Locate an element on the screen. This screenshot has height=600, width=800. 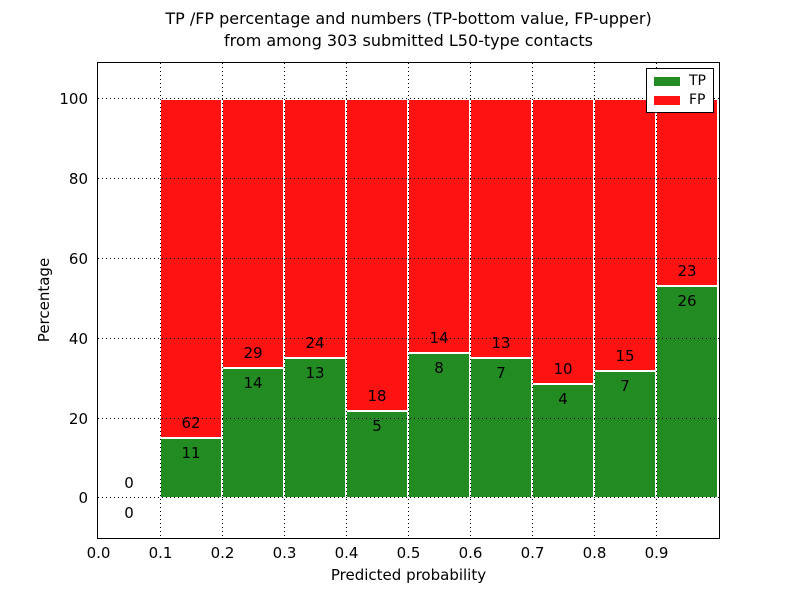
tp-count-label: 14 is located at coordinates (253, 382).